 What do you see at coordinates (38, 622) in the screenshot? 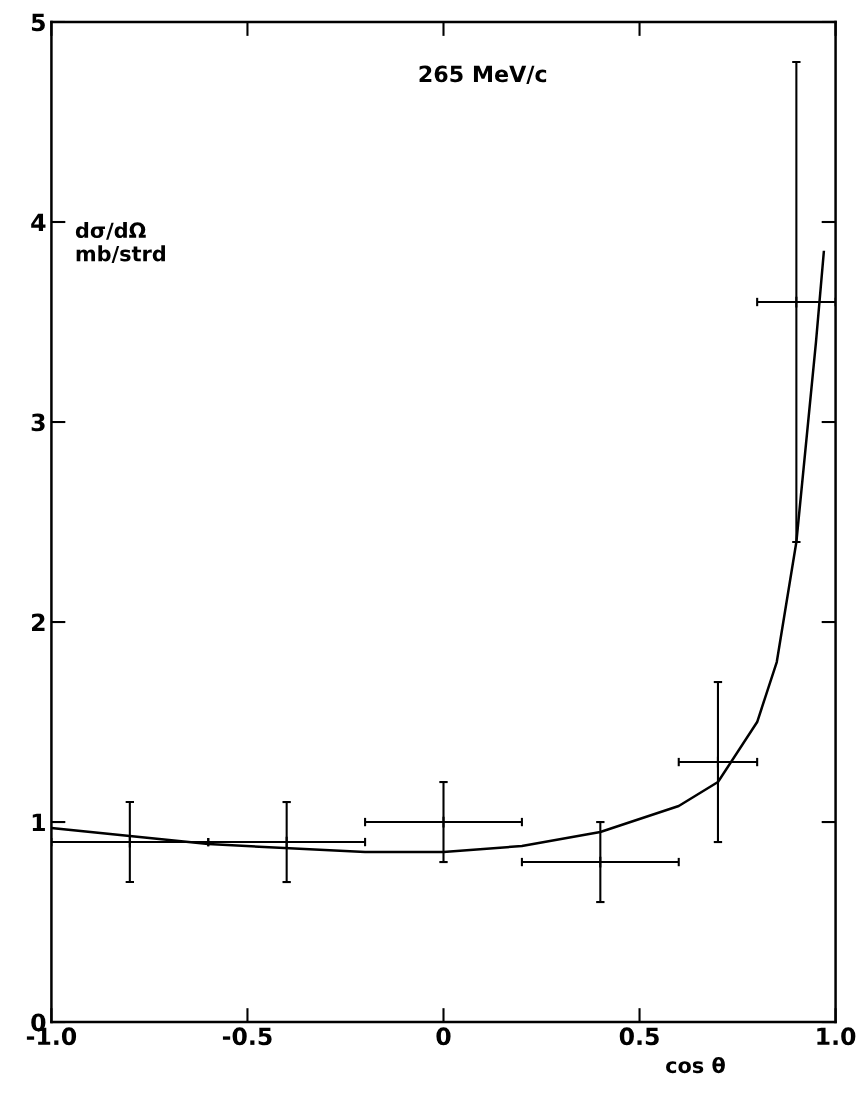
I see `y-tick-label: 2` at bounding box center [38, 622].